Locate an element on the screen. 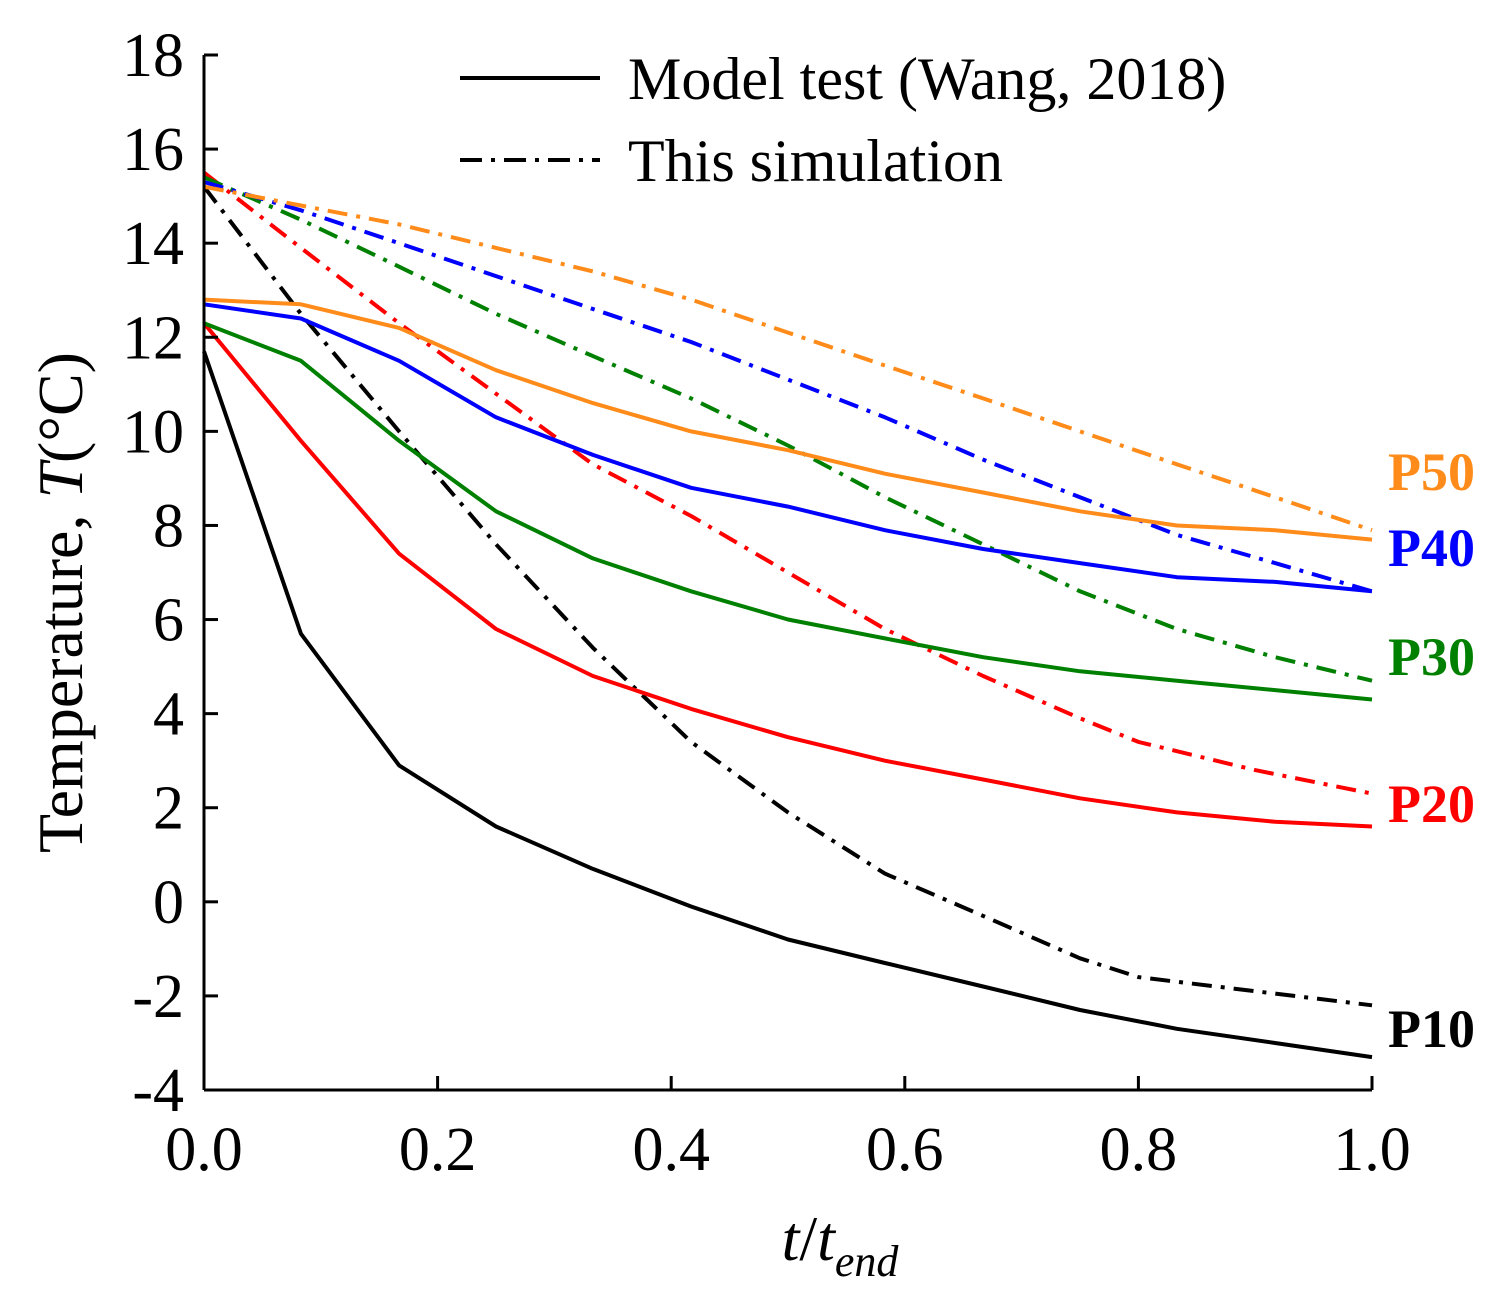 The width and height of the screenshot is (1504, 1300). series-label-p40: P40 is located at coordinates (1431, 548).